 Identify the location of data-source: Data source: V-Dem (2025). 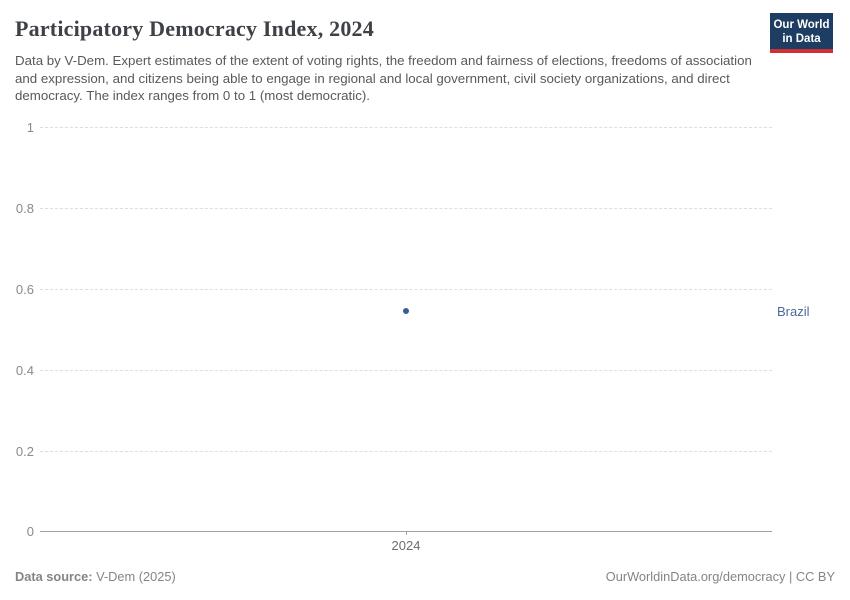
(95, 576).